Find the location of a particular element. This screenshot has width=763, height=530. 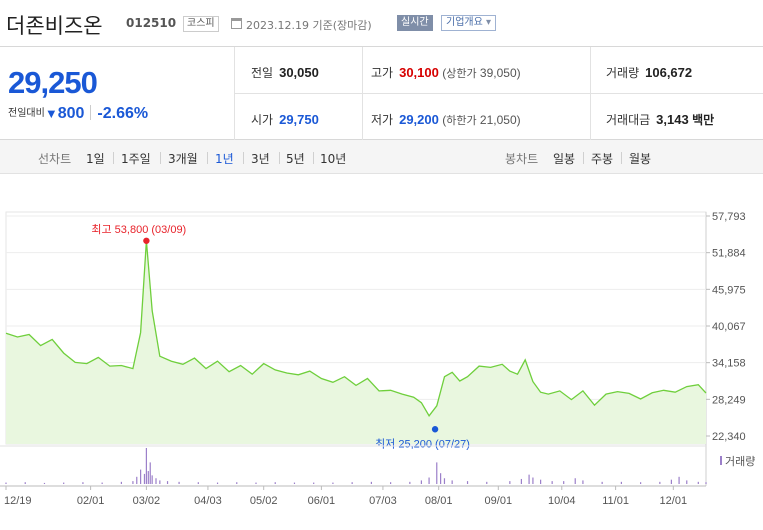

lower-limit: (하한가 21,050) is located at coordinates (481, 120).